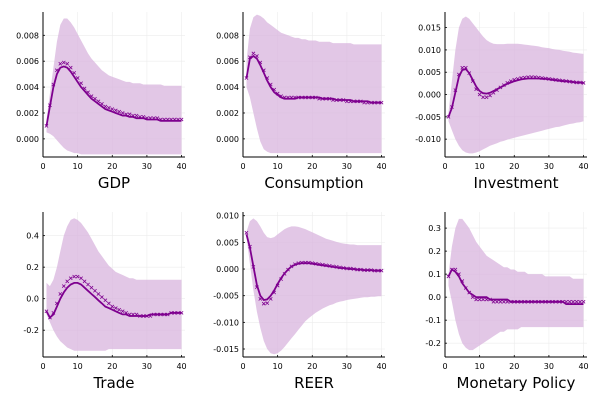 The height and width of the screenshot is (400, 600). I want to click on y-tick-label: 0.008, so click(27, 35).